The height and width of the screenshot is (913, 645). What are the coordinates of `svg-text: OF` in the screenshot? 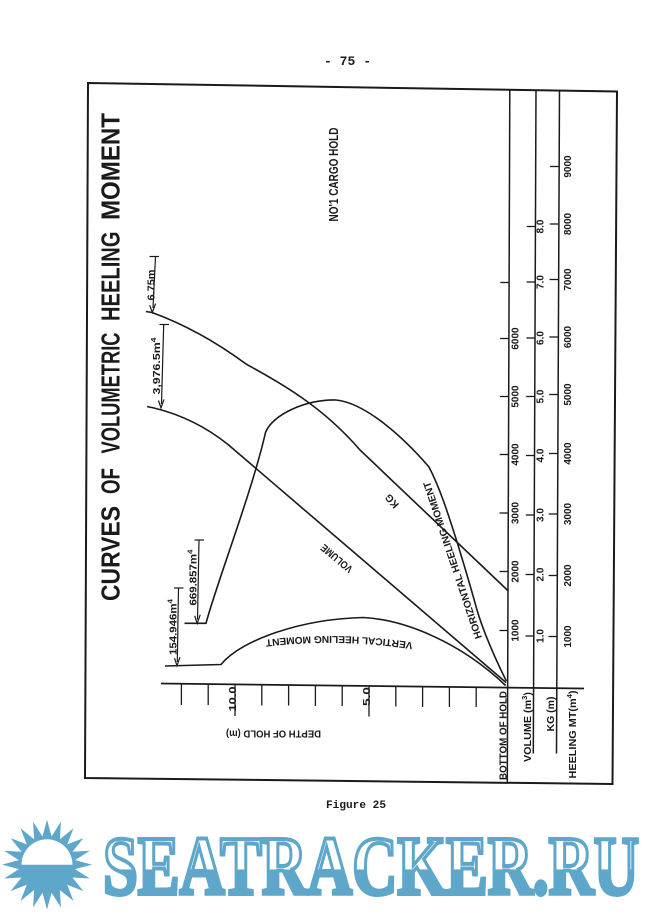 It's located at (111, 481).